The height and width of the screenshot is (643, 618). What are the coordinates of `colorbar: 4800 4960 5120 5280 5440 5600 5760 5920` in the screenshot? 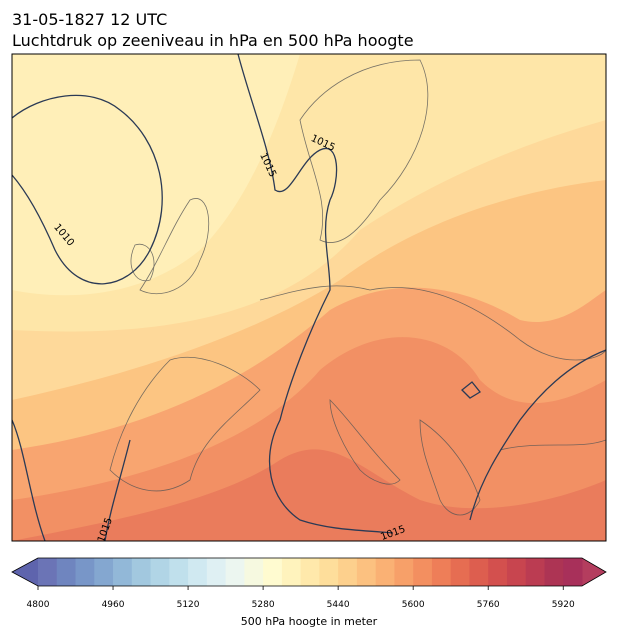 It's located at (309, 583).